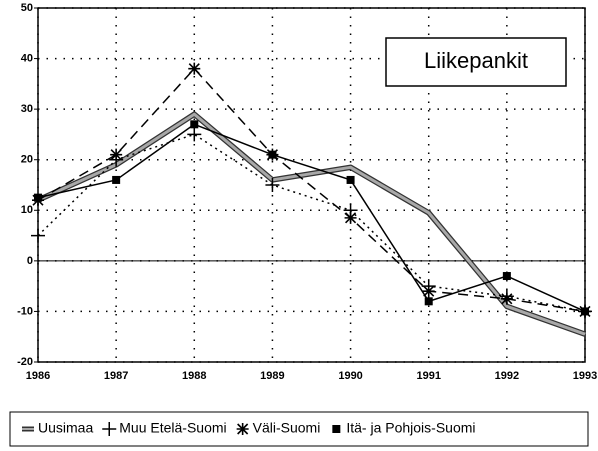  I want to click on y-tick-label: -20, so click(25, 362).